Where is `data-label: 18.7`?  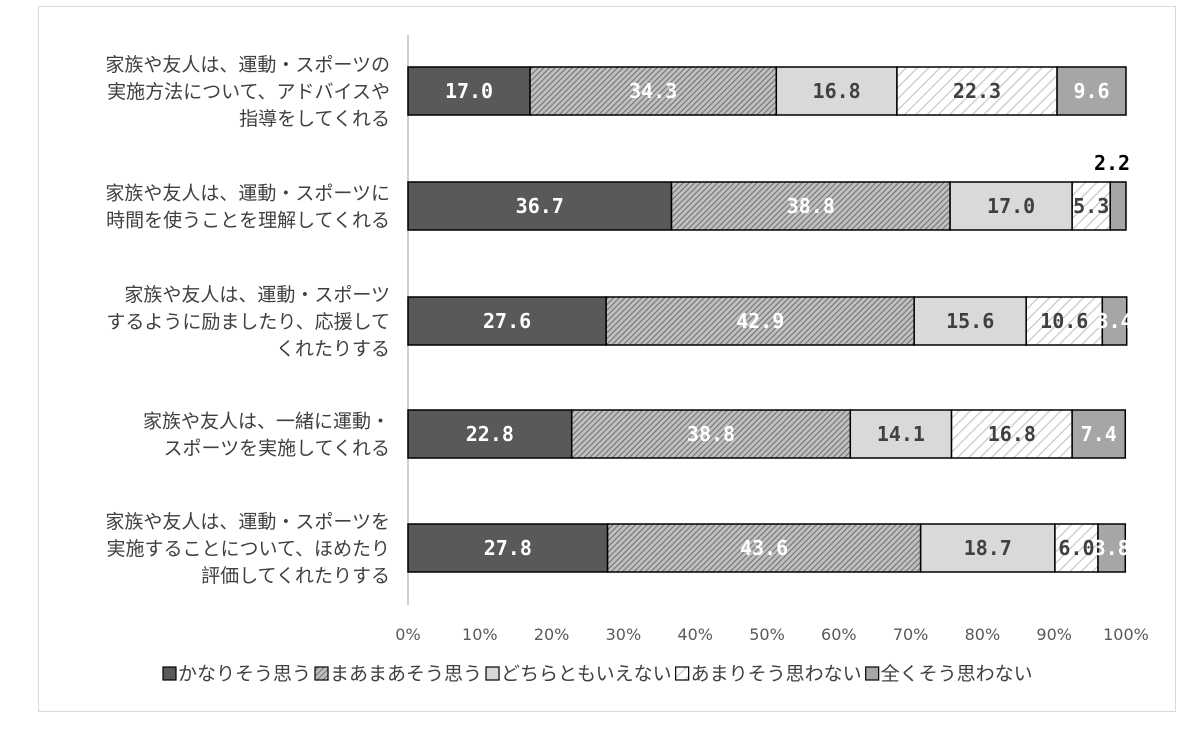 data-label: 18.7 is located at coordinates (988, 548).